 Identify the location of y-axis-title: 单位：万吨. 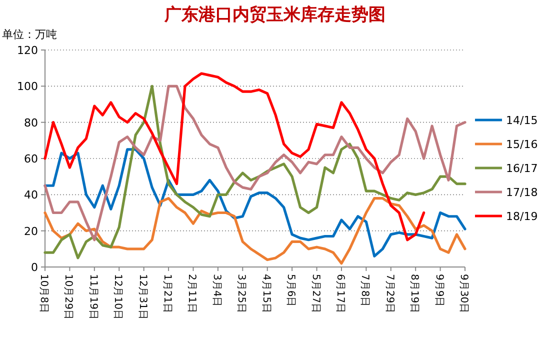
(29, 34).